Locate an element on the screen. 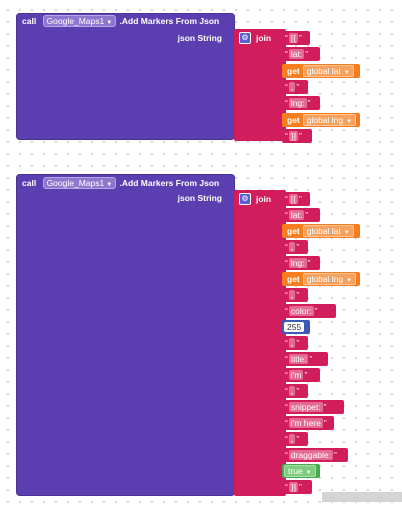  text-value: snippet: is located at coordinates (305, 407).